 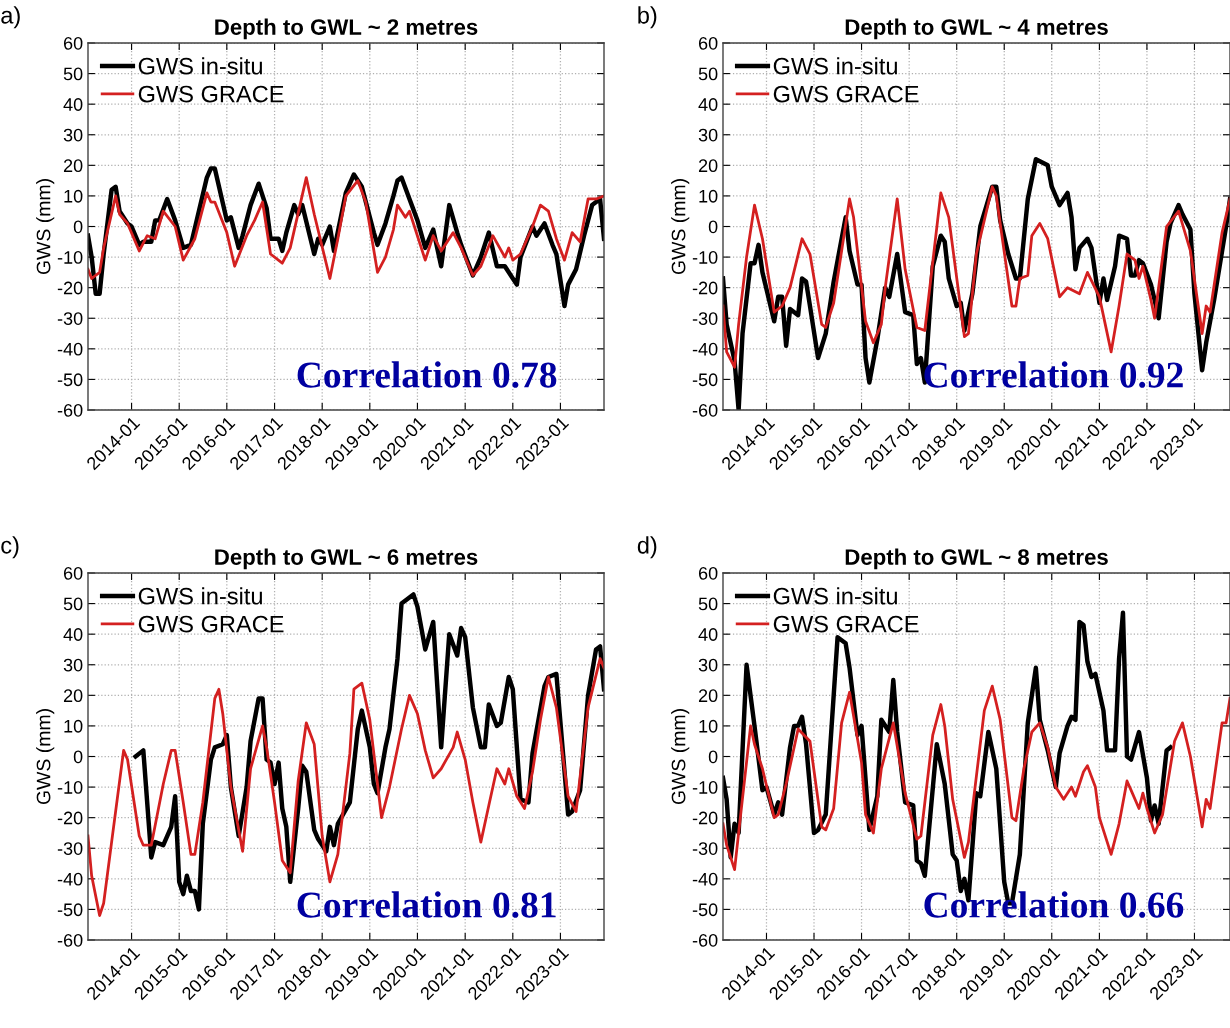 What do you see at coordinates (346, 559) in the screenshot?
I see `chart-title: Depth to GWL ~ 6 metres` at bounding box center [346, 559].